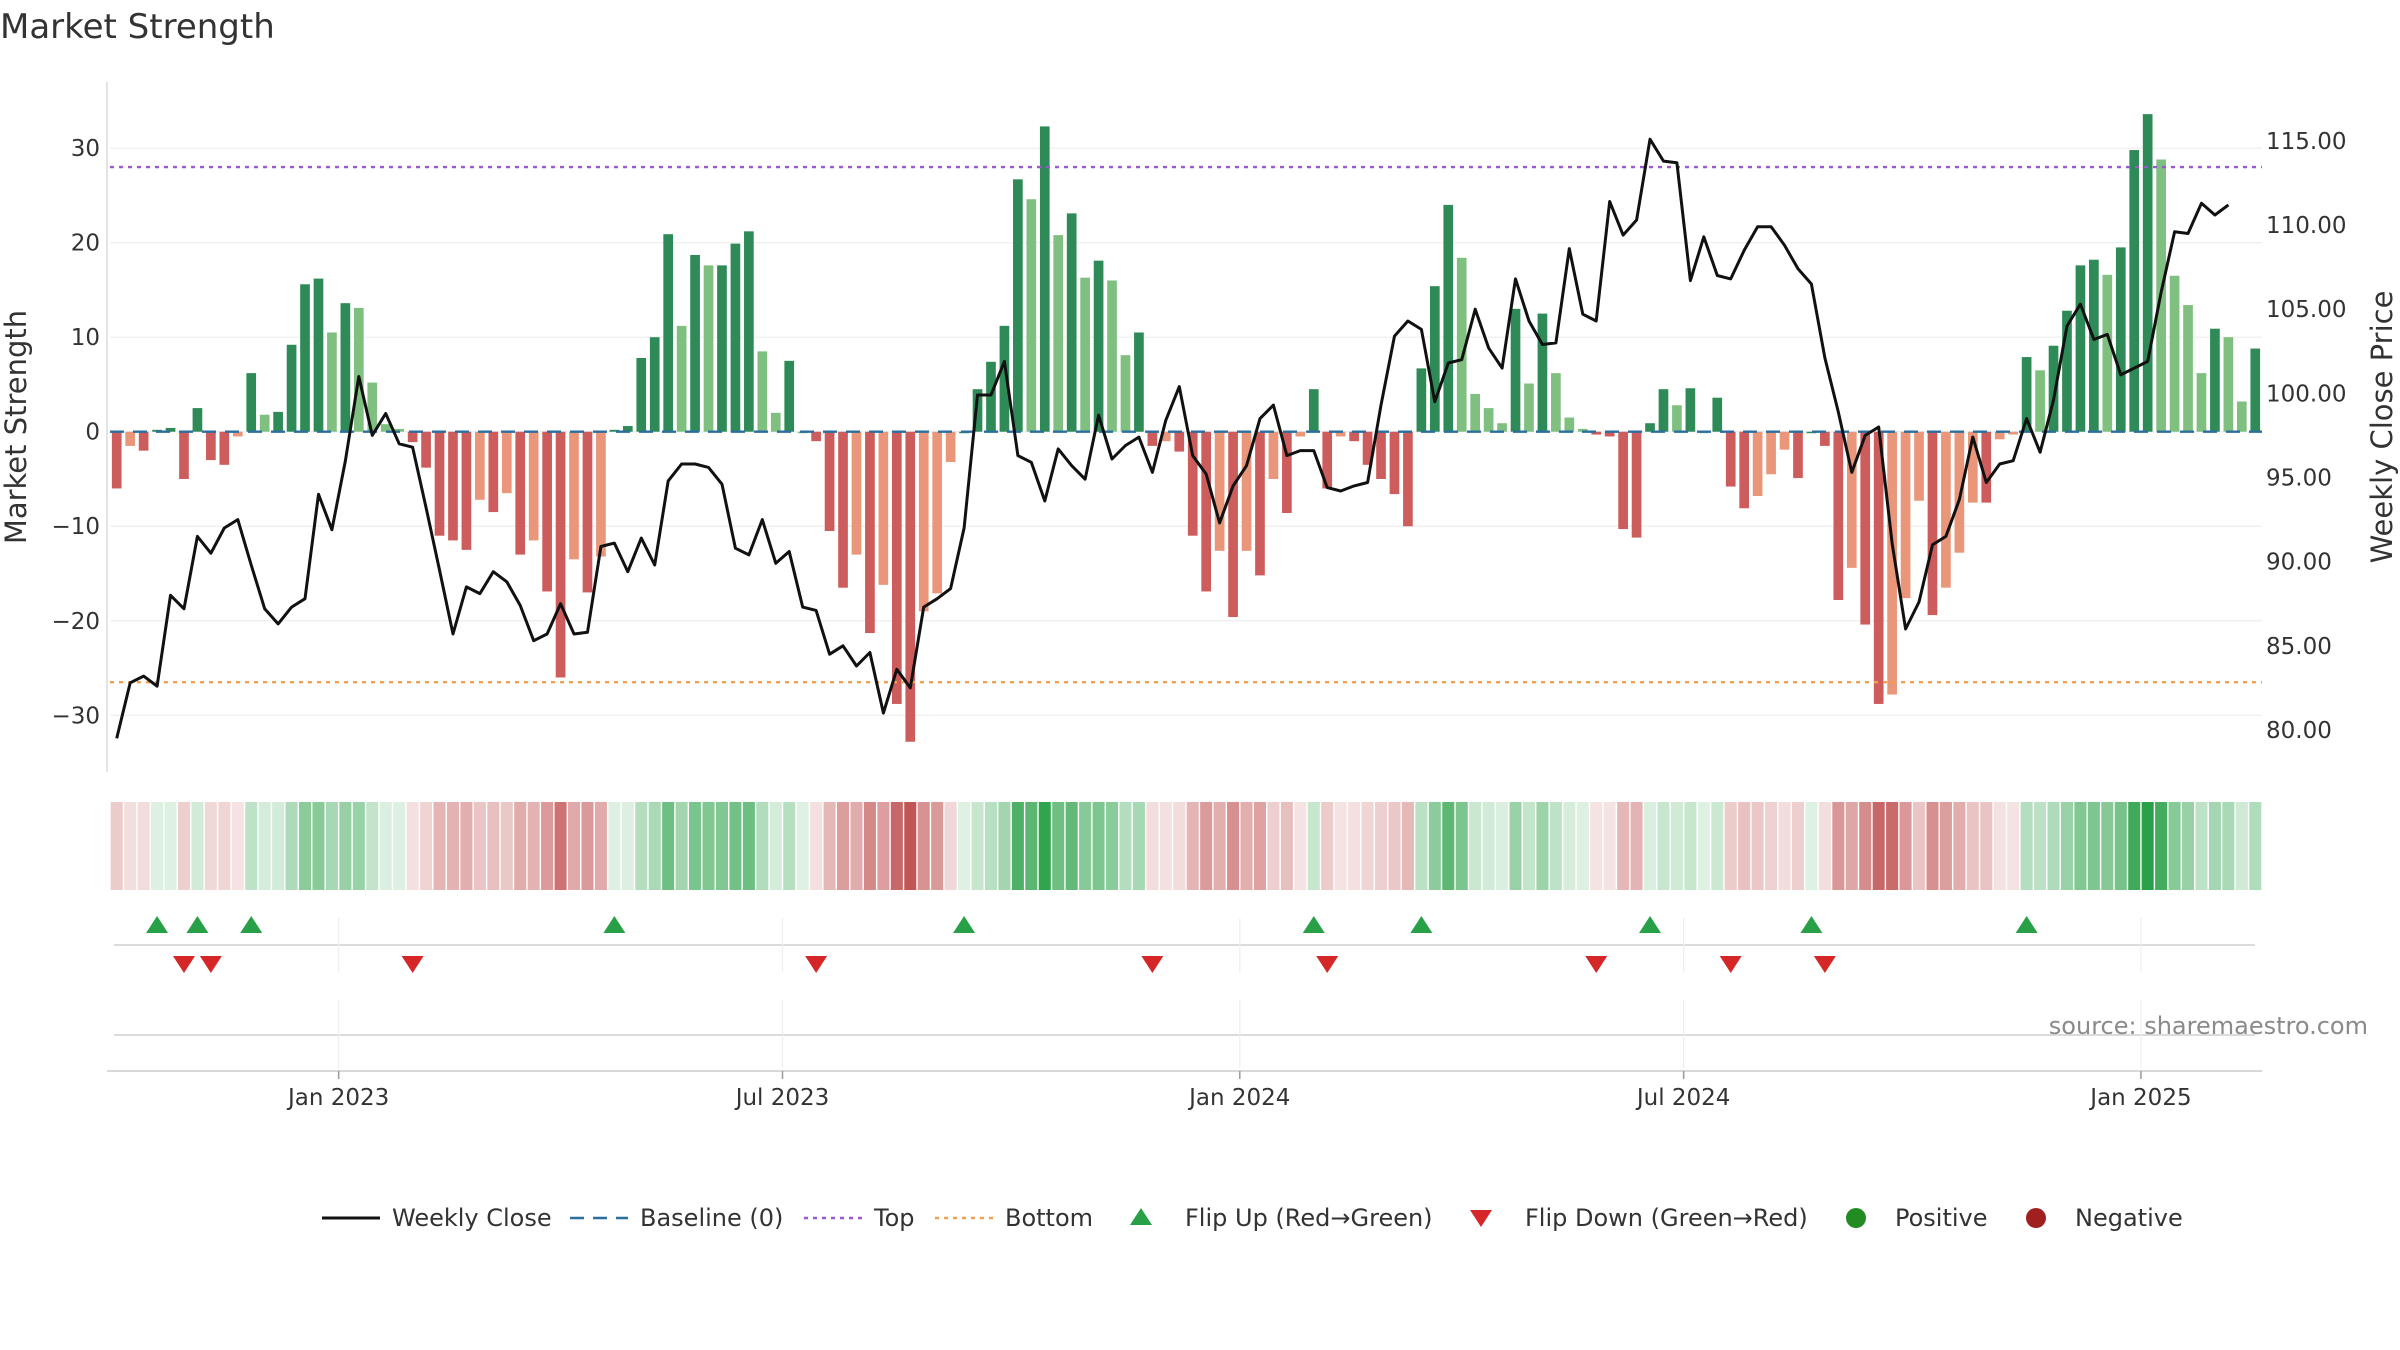 The image size is (2400, 1350). Describe the element at coordinates (2036, 1218) in the screenshot. I see `negative-circle-icon` at that location.